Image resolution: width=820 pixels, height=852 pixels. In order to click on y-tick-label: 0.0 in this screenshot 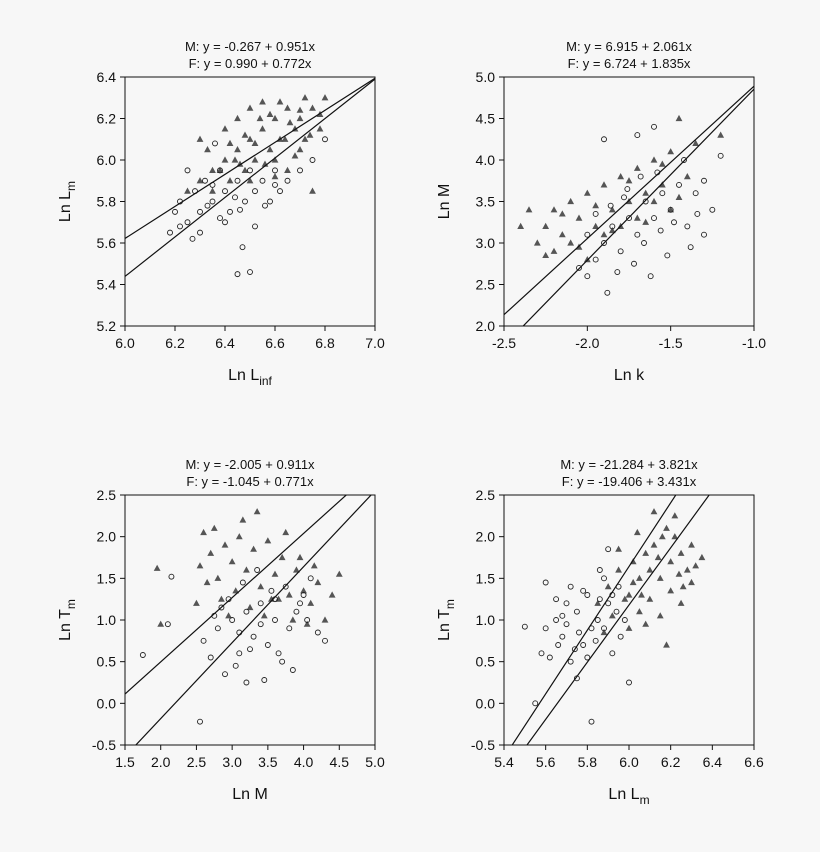, I will do `click(107, 703)`.